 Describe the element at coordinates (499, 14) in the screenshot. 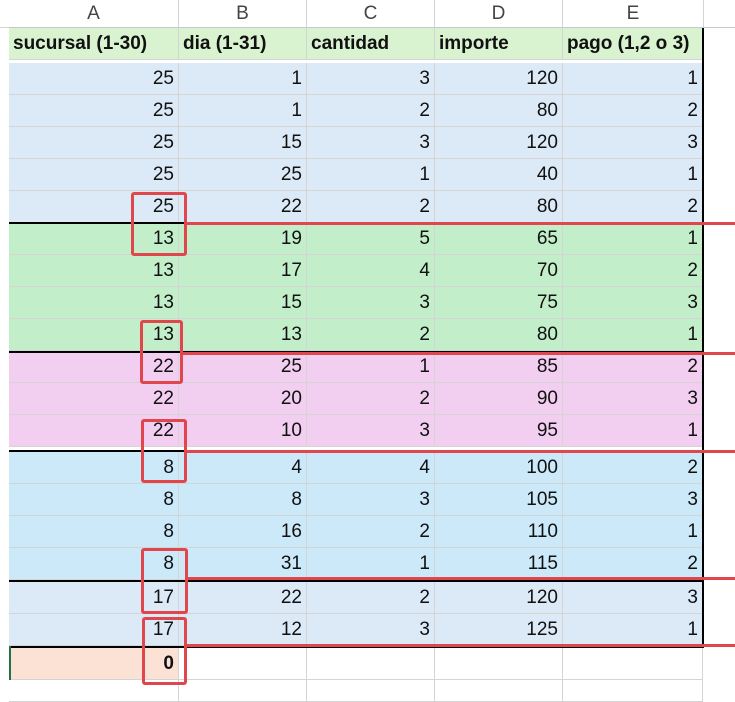

I see `column-header-d: D` at that location.